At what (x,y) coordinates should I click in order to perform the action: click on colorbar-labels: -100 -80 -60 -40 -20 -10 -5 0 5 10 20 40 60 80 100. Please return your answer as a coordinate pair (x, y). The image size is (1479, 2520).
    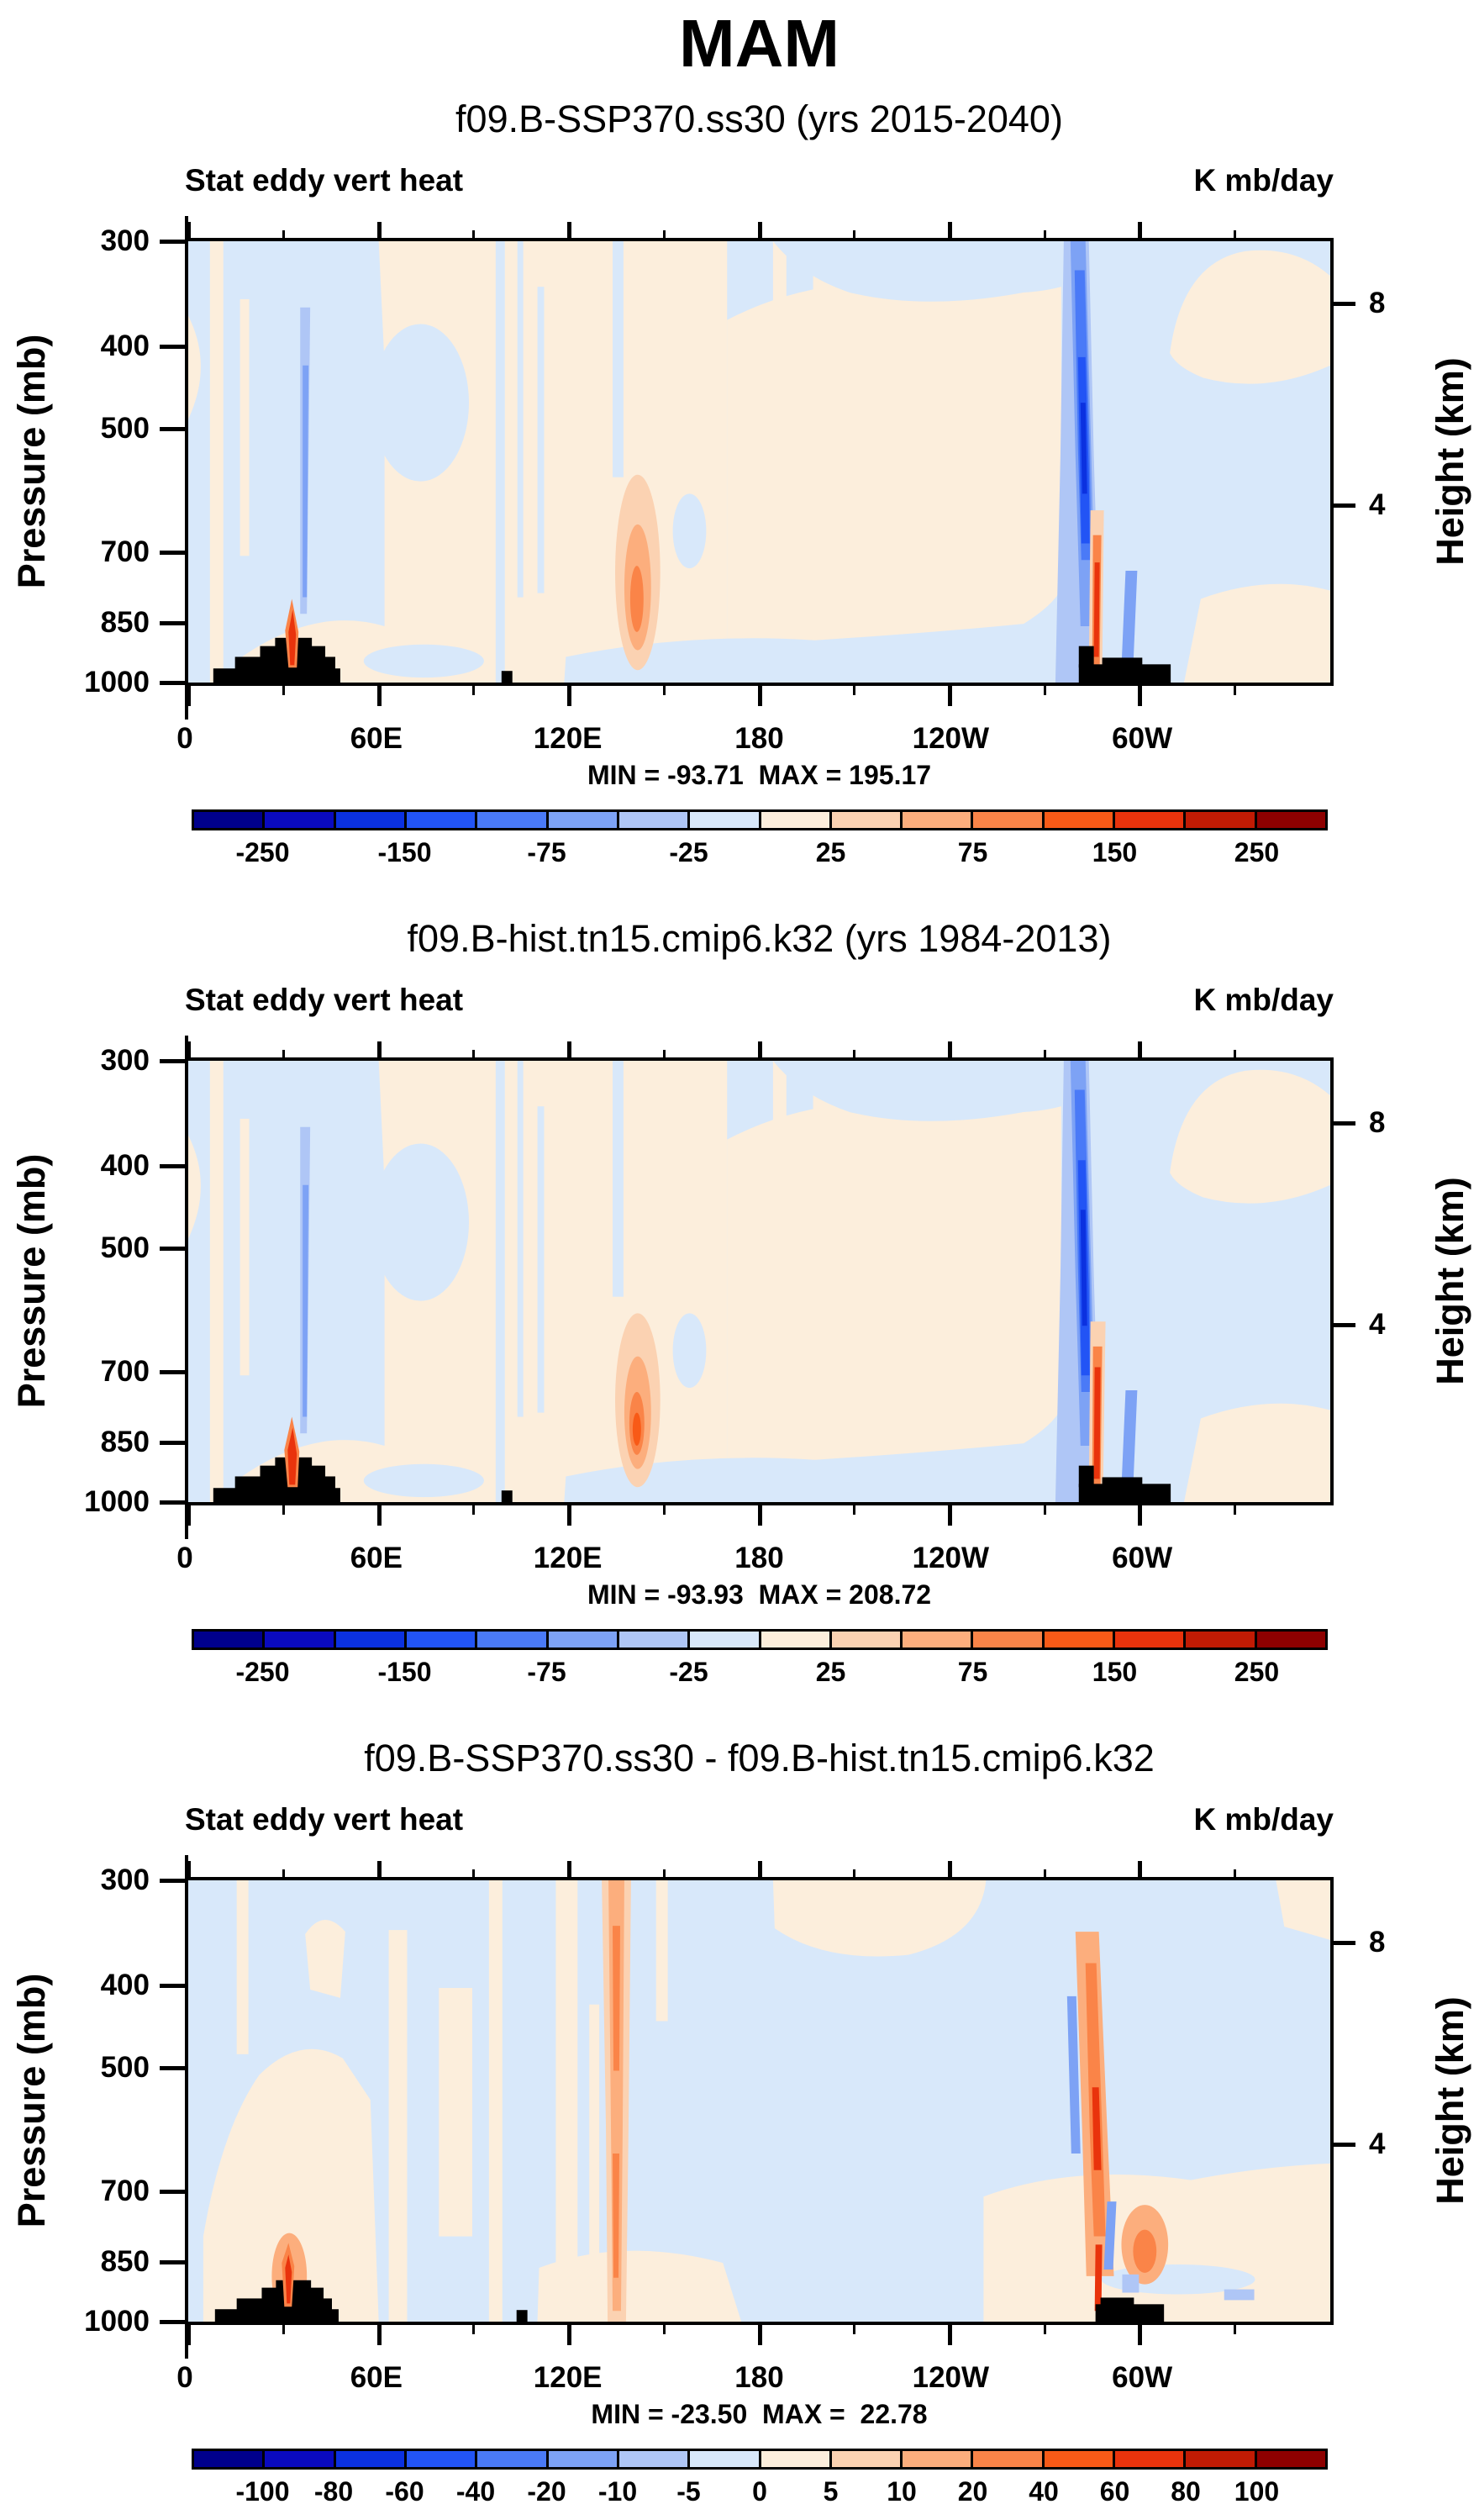
    Looking at the image, I should click on (760, 2492).